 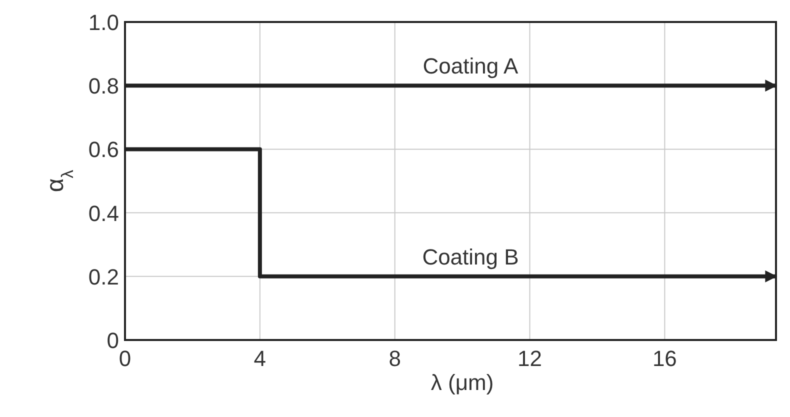 I want to click on series-label: Coating A, so click(x=470, y=66).